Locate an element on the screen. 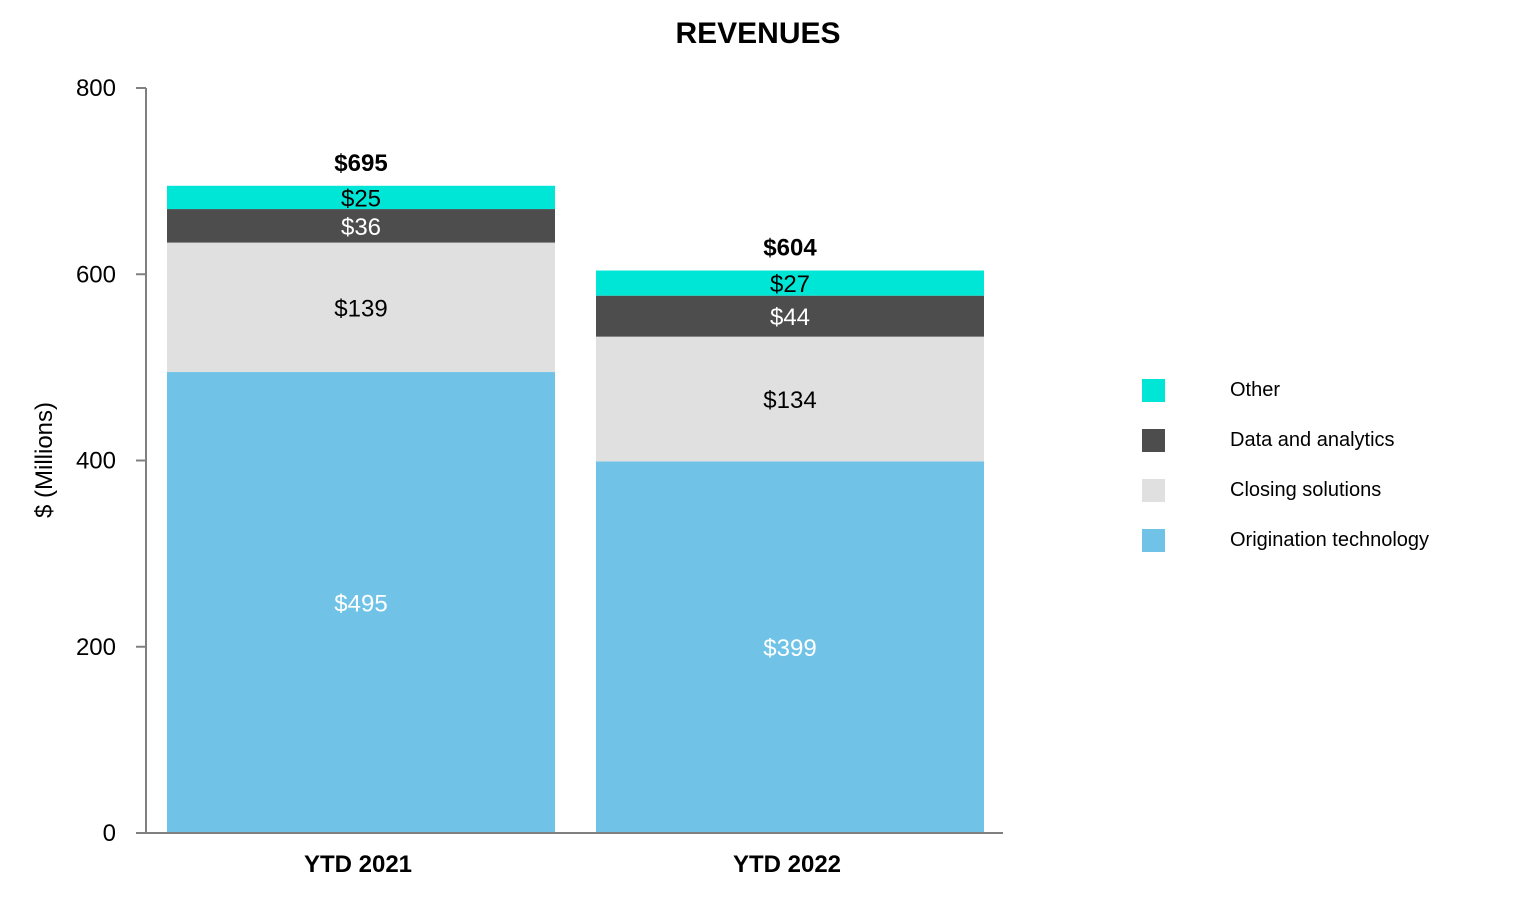 This screenshot has width=1520, height=905. legend-item: Origination technology is located at coordinates (1285, 540).